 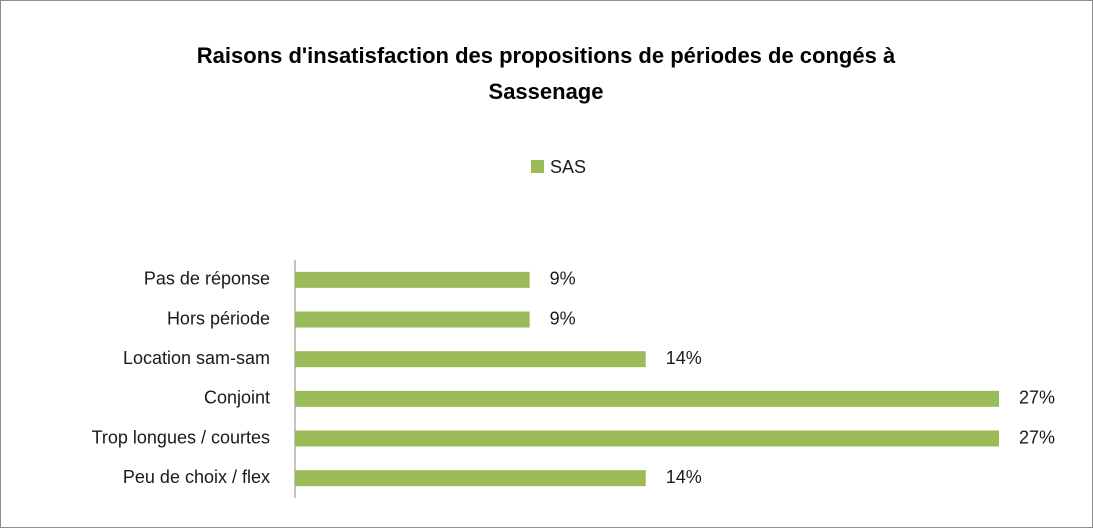 What do you see at coordinates (196, 358) in the screenshot?
I see `y-tick-label: Location sam-sam` at bounding box center [196, 358].